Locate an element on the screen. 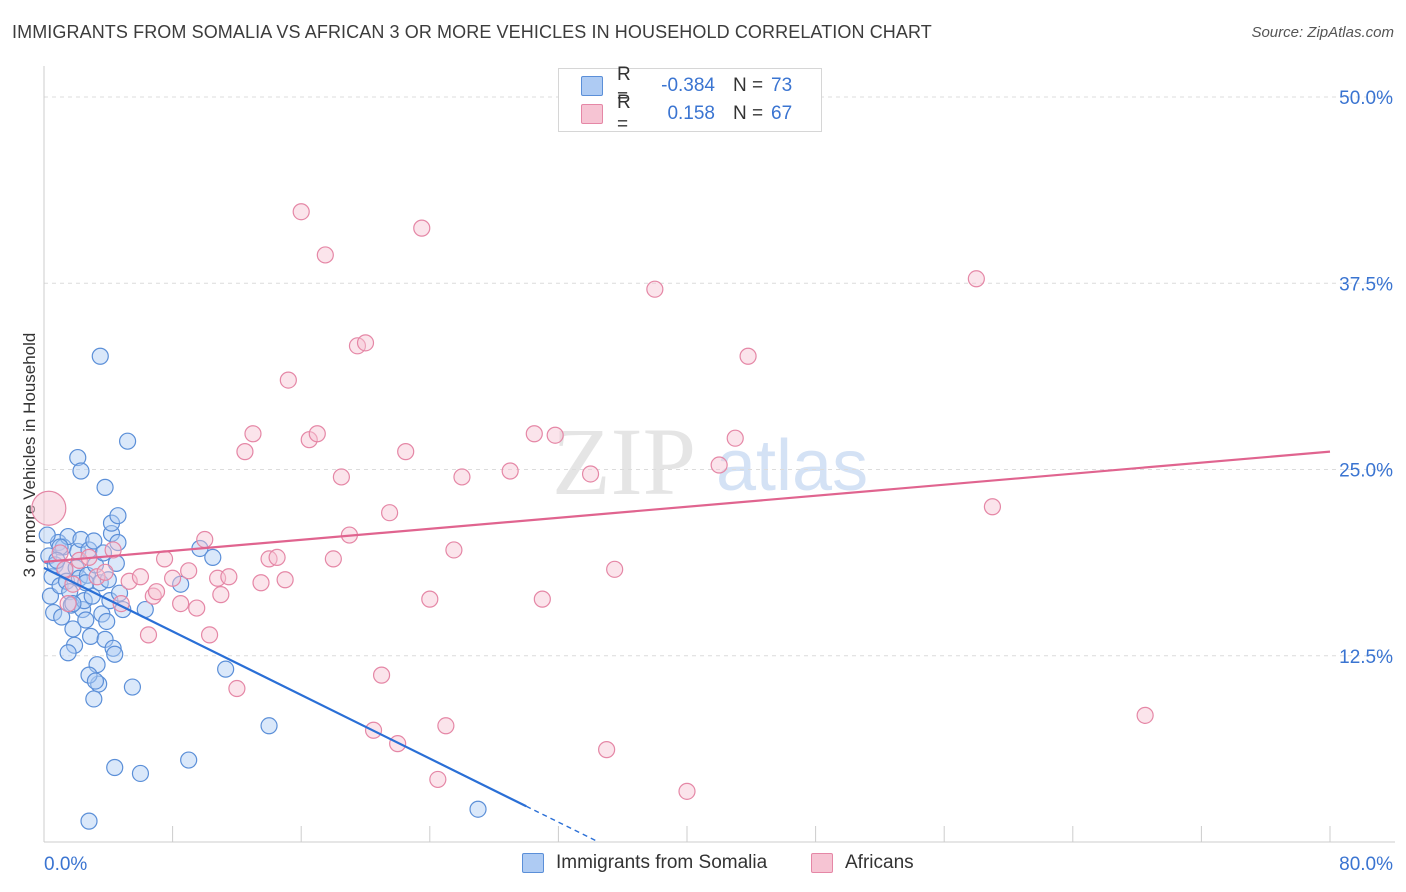 Image resolution: width=1406 pixels, height=892 pixels. legend-r-value: -0.384 is located at coordinates (688, 85).